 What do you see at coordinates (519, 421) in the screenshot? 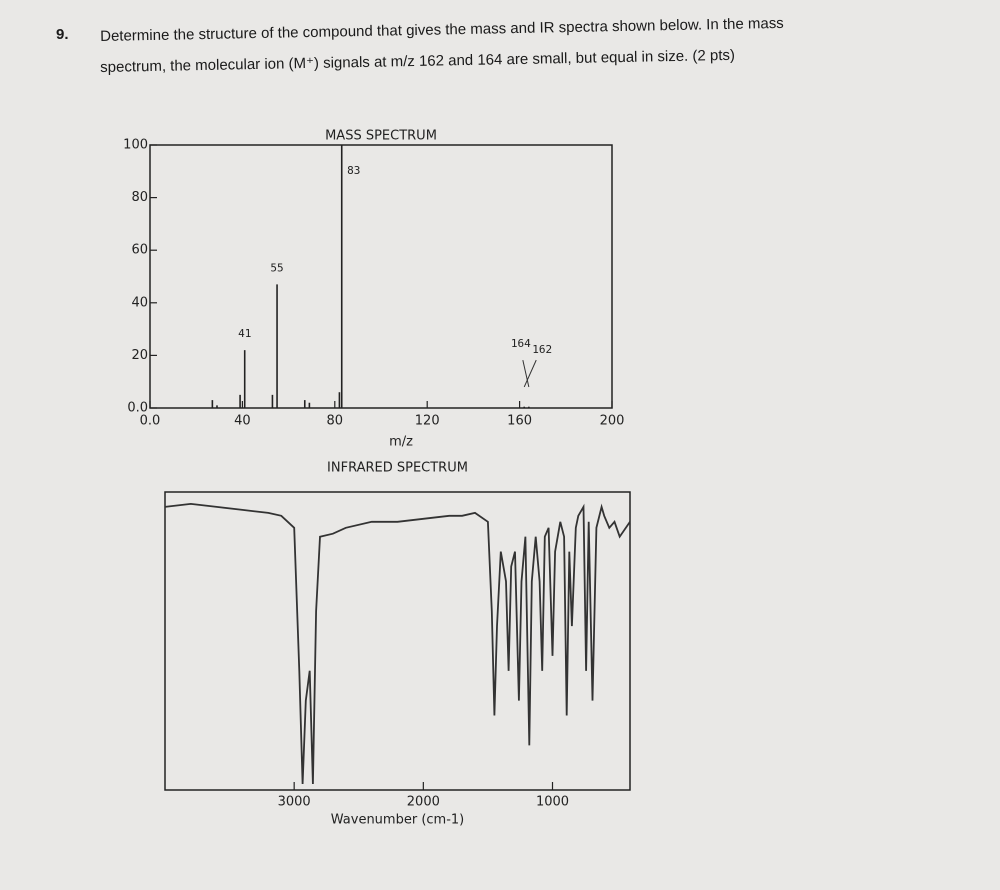
I see `x-tick-label: 160` at bounding box center [519, 421].